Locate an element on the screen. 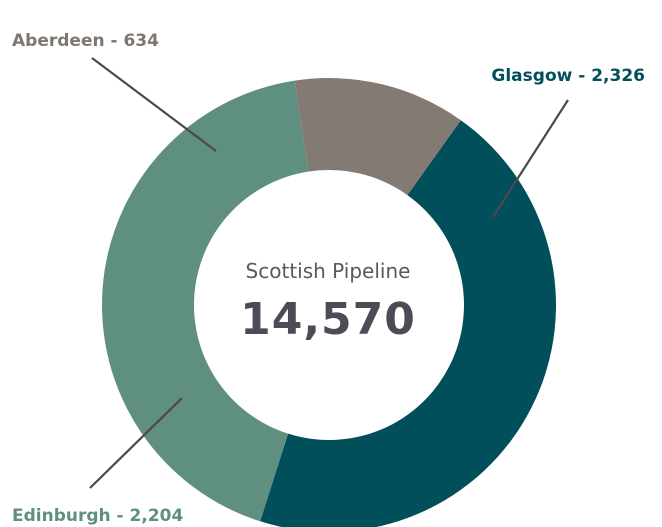  slice-aberdeen is located at coordinates (377, 137).